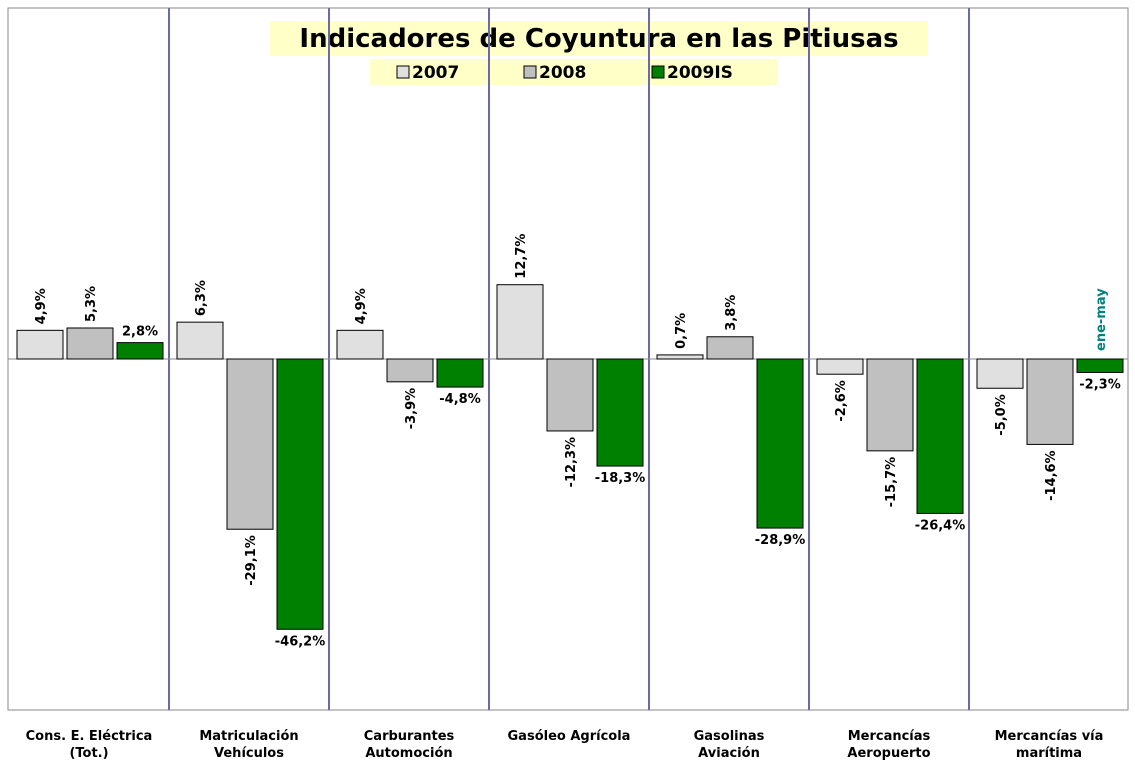 The image size is (1135, 765). I want to click on x-tick-label: Aviación, so click(729, 753).